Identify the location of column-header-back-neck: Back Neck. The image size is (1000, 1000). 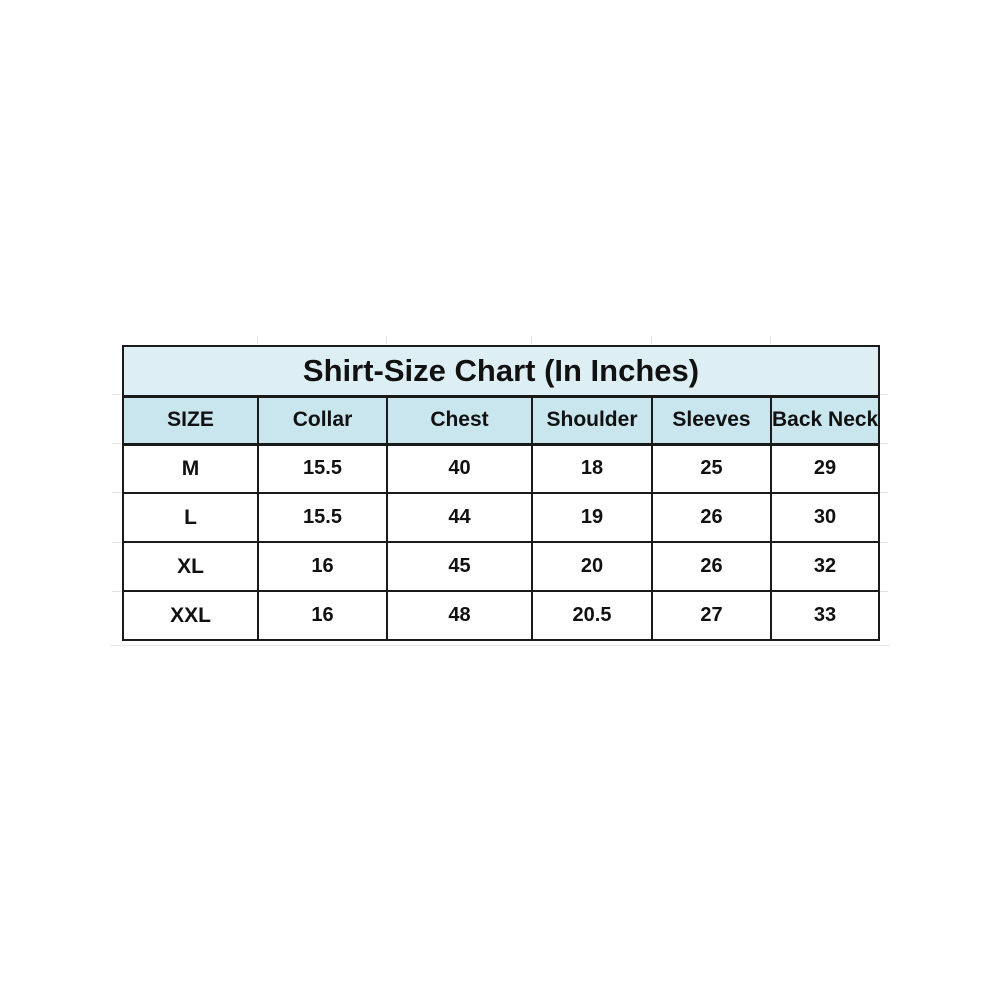
(825, 420).